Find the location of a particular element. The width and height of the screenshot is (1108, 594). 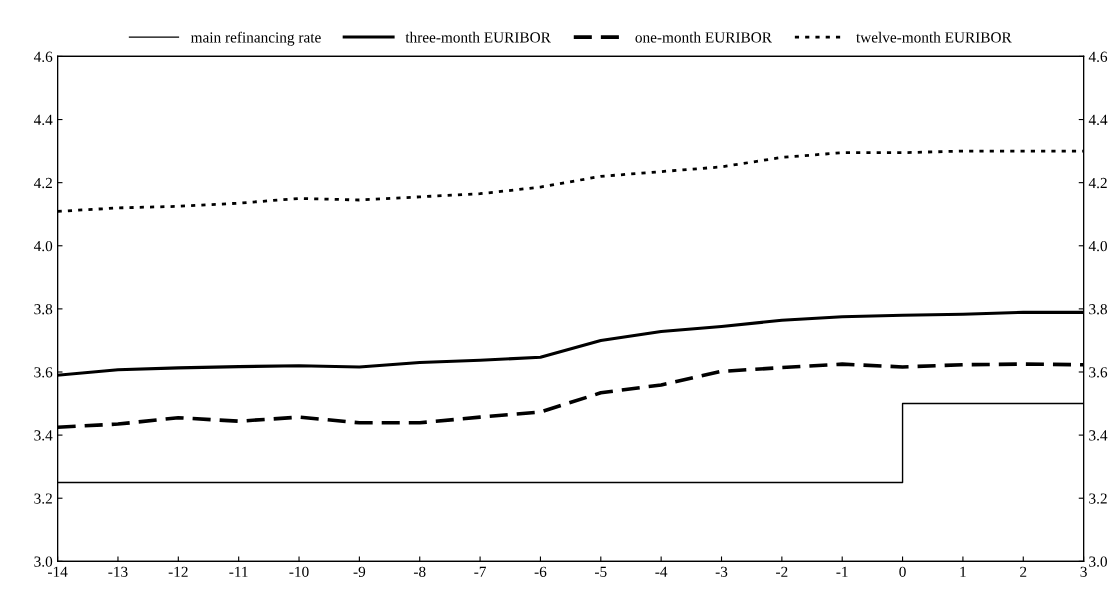

y2-tick-label: 3.0 is located at coordinates (1098, 561).